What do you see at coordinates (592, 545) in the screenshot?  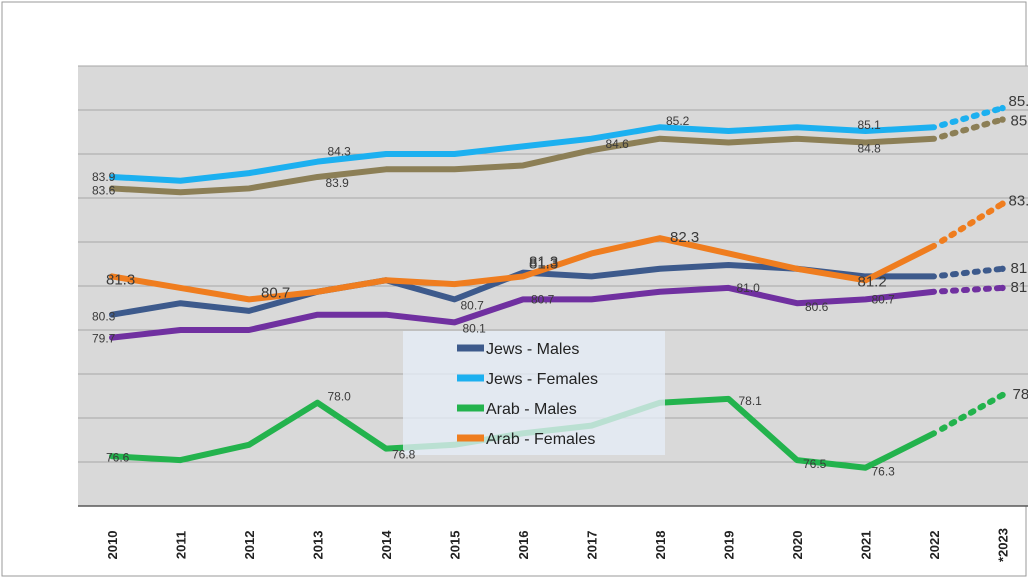 I see `x-tick-label: 2017` at bounding box center [592, 545].